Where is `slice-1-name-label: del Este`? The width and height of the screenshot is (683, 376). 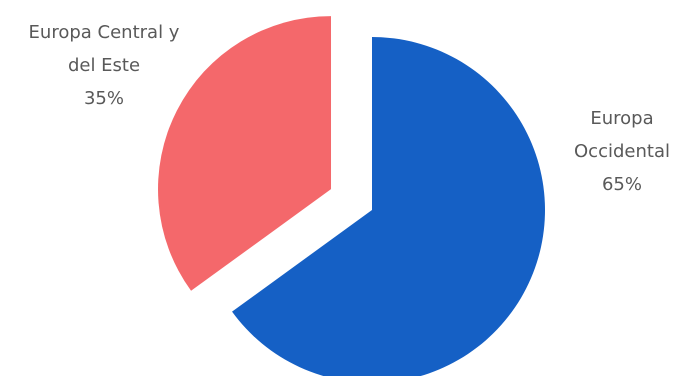
slice-1-name-label: del Este is located at coordinates (104, 65).